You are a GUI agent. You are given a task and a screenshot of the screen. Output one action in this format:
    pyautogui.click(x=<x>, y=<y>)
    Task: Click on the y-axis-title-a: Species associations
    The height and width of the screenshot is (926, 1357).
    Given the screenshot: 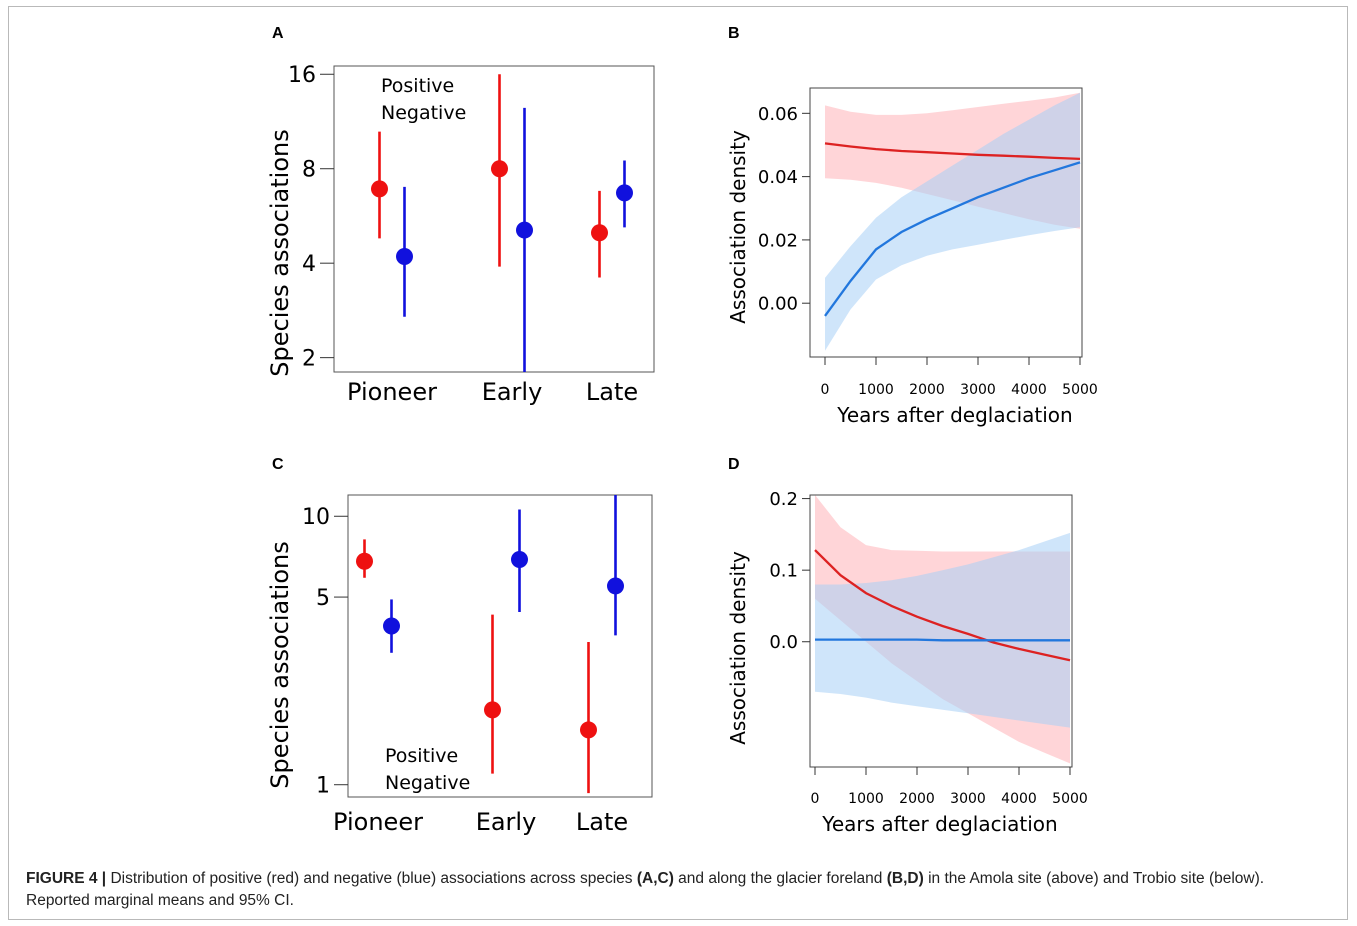 What is the action you would take?
    pyautogui.click(x=280, y=252)
    